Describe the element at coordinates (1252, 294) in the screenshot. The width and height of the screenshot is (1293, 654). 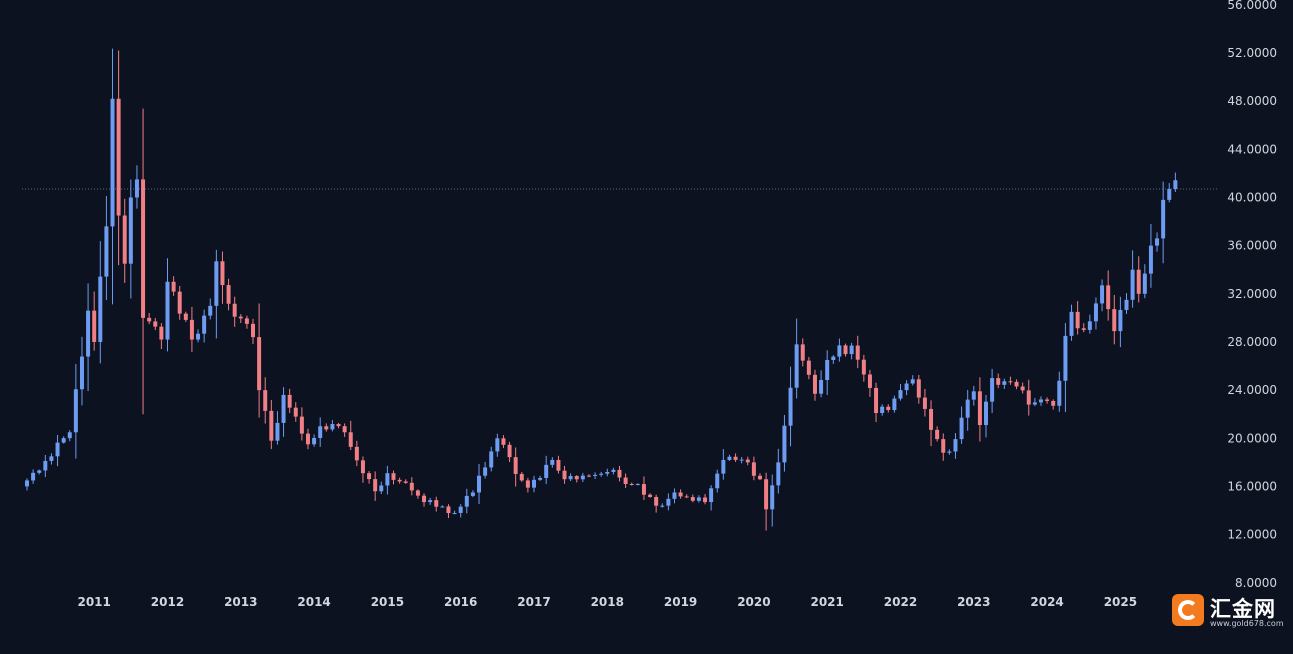
I see `y-tick-label: 32.0000` at that location.